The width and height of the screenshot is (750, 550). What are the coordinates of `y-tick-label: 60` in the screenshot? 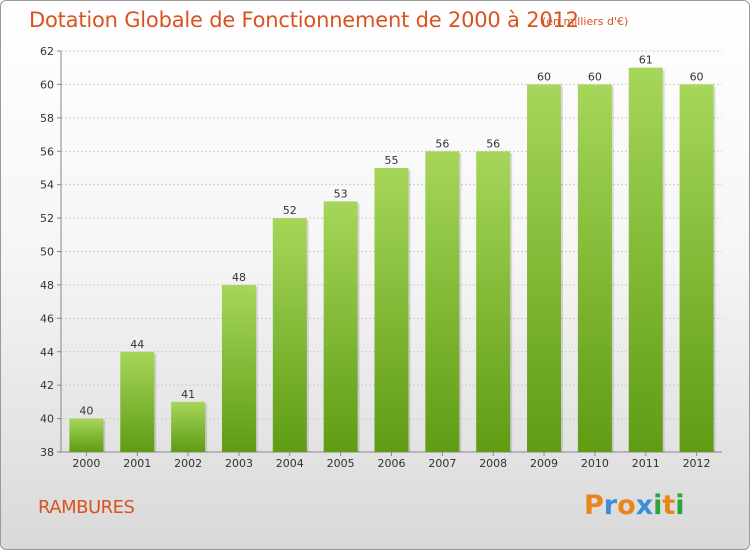 It's located at (47, 84).